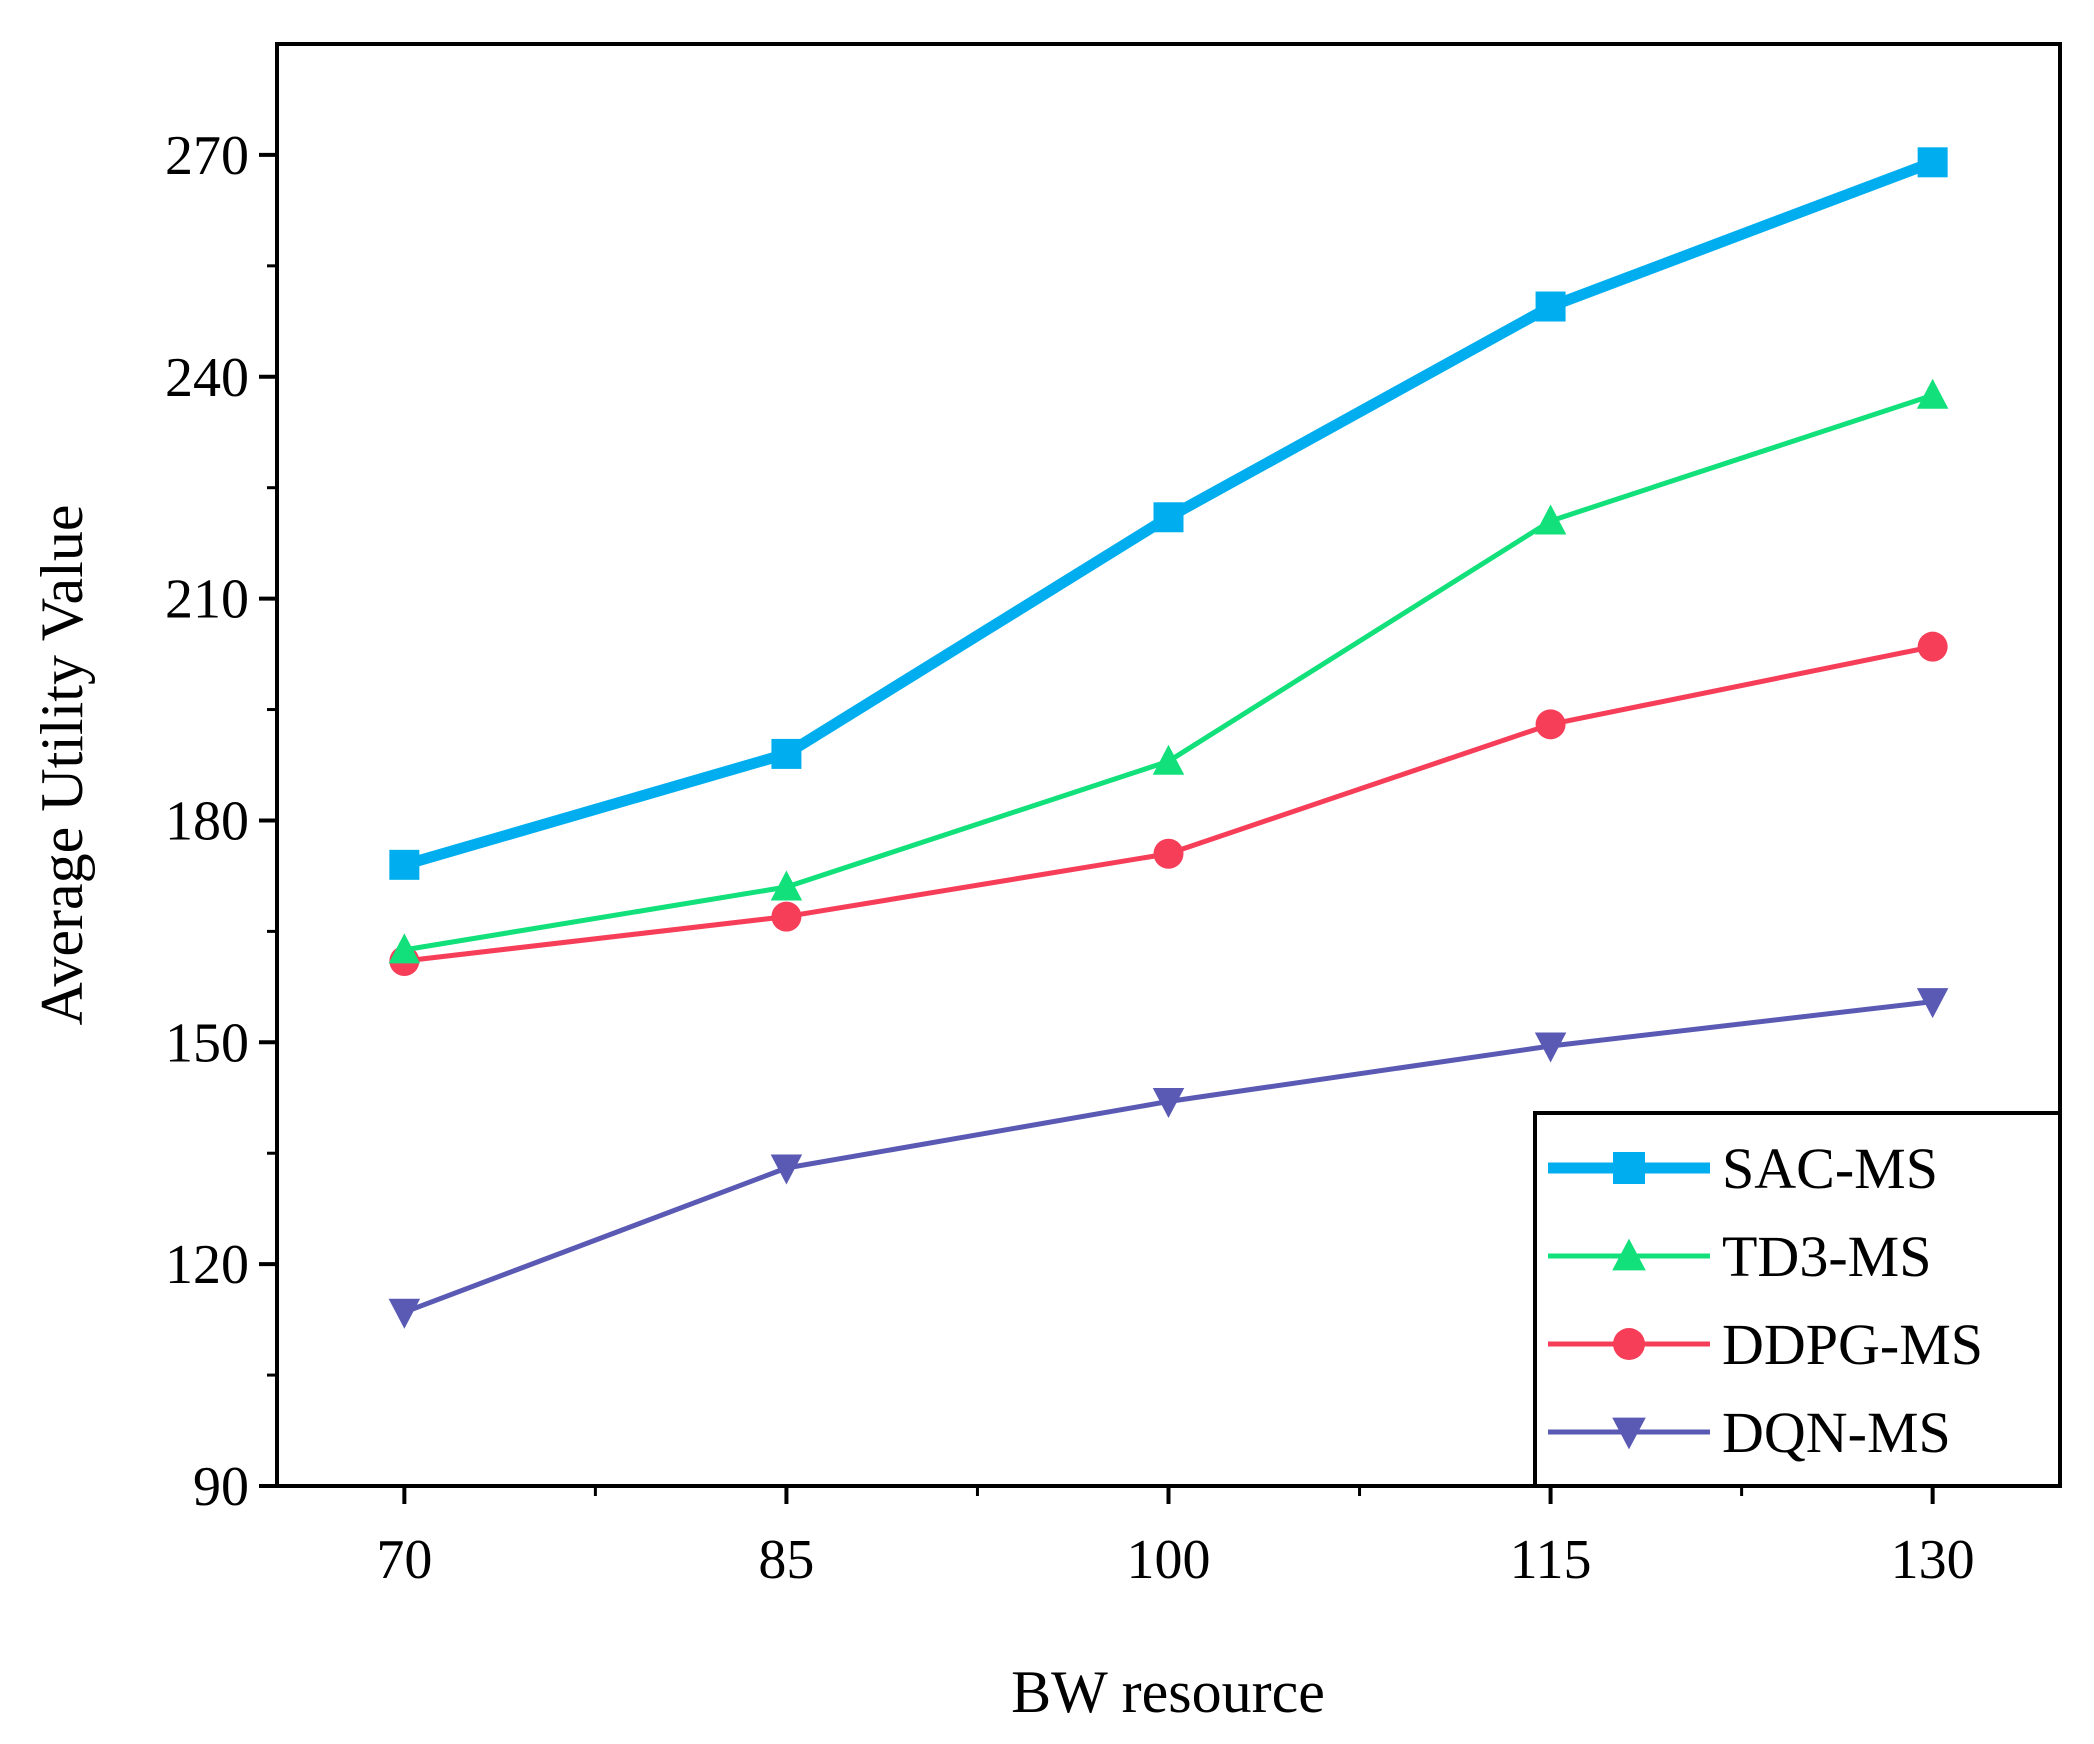 This screenshot has height=1744, width=2094. What do you see at coordinates (207, 600) in the screenshot?
I see `y-tick-label: 210` at bounding box center [207, 600].